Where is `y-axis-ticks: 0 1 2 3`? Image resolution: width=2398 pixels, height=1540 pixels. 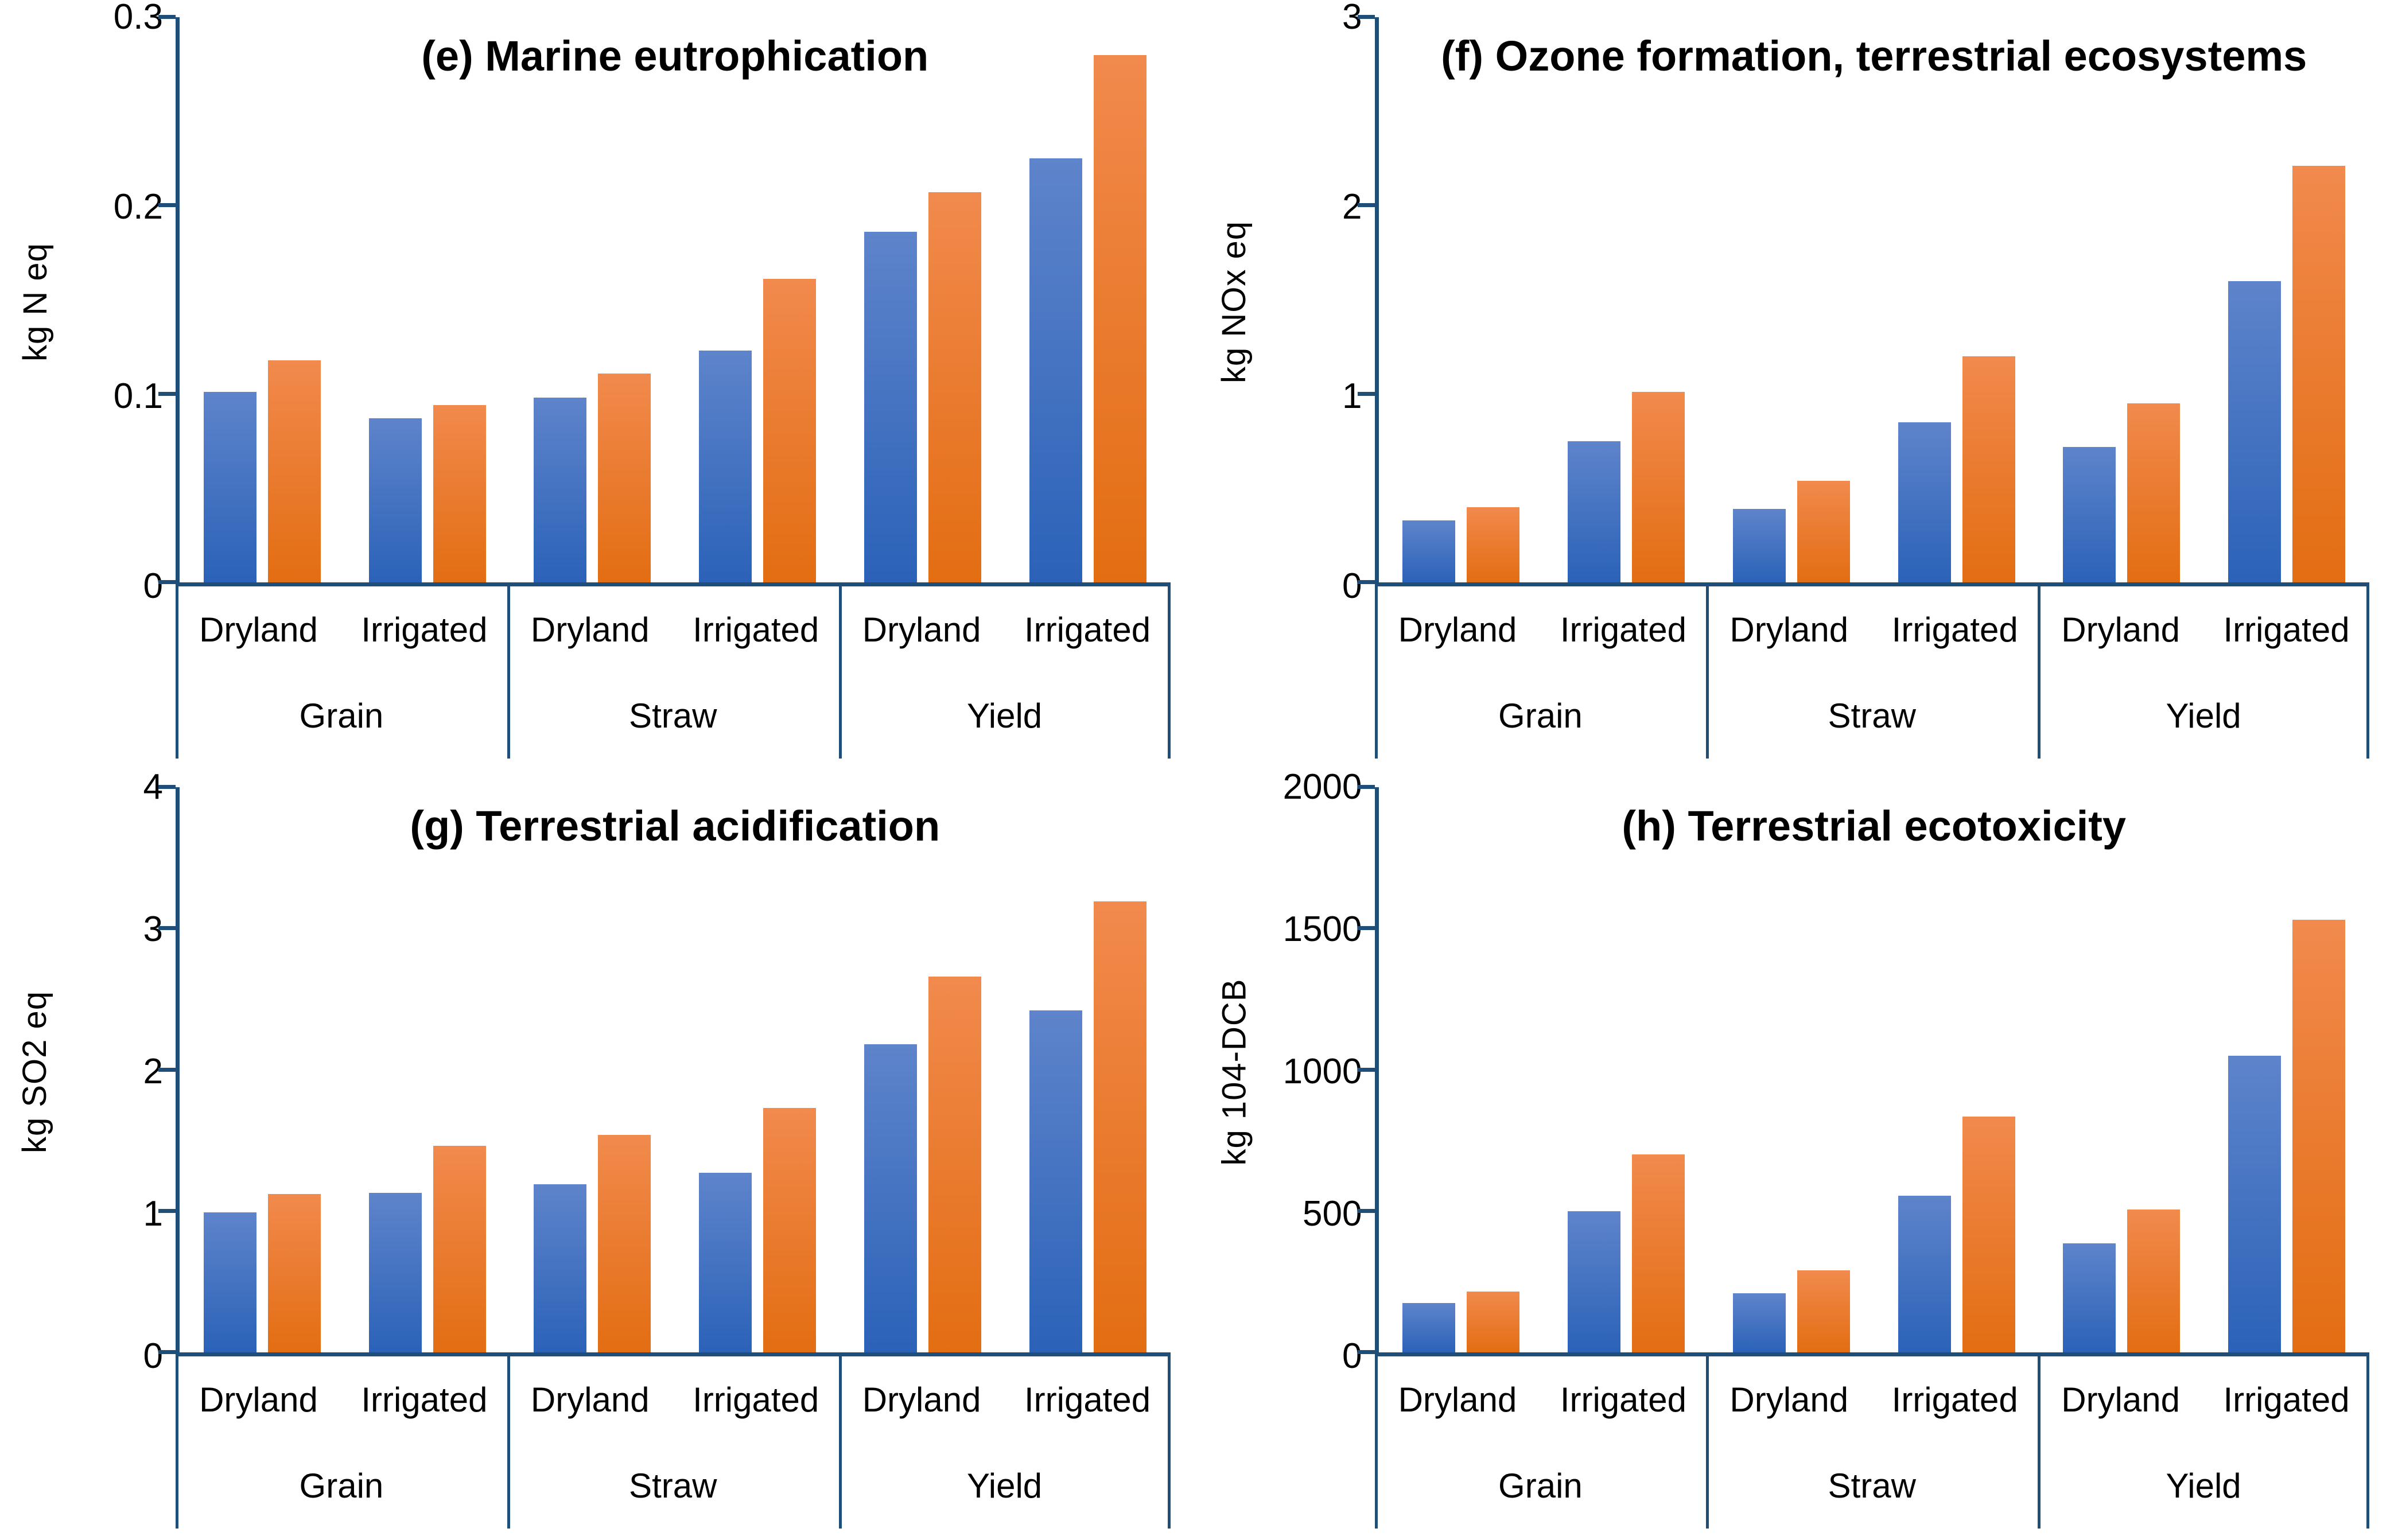 y-axis-ticks: 0 1 2 3 is located at coordinates (1317, 303).